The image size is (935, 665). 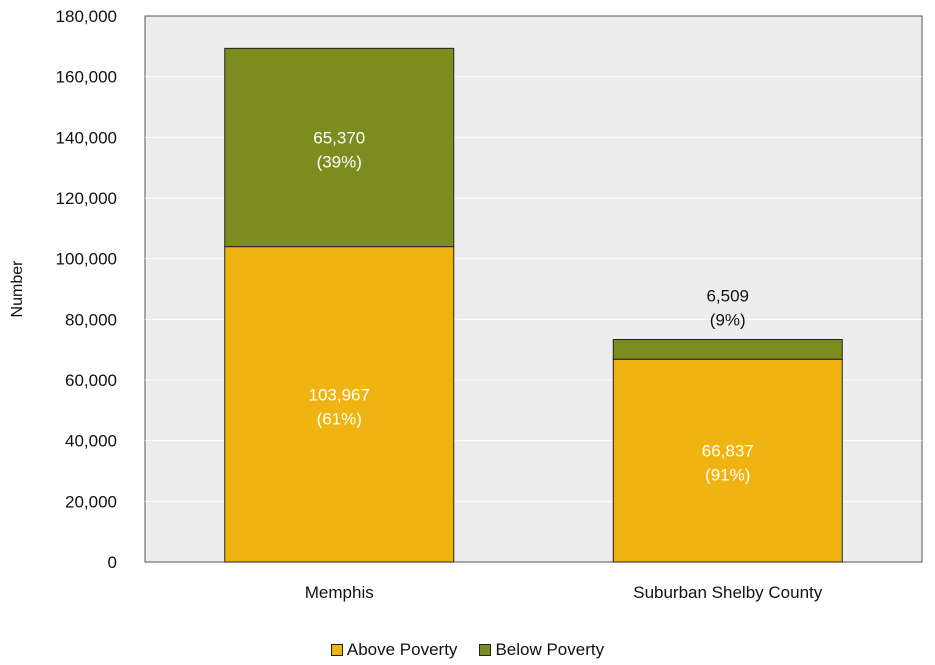 I want to click on y-tick-label: 40,000, so click(x=91, y=441).